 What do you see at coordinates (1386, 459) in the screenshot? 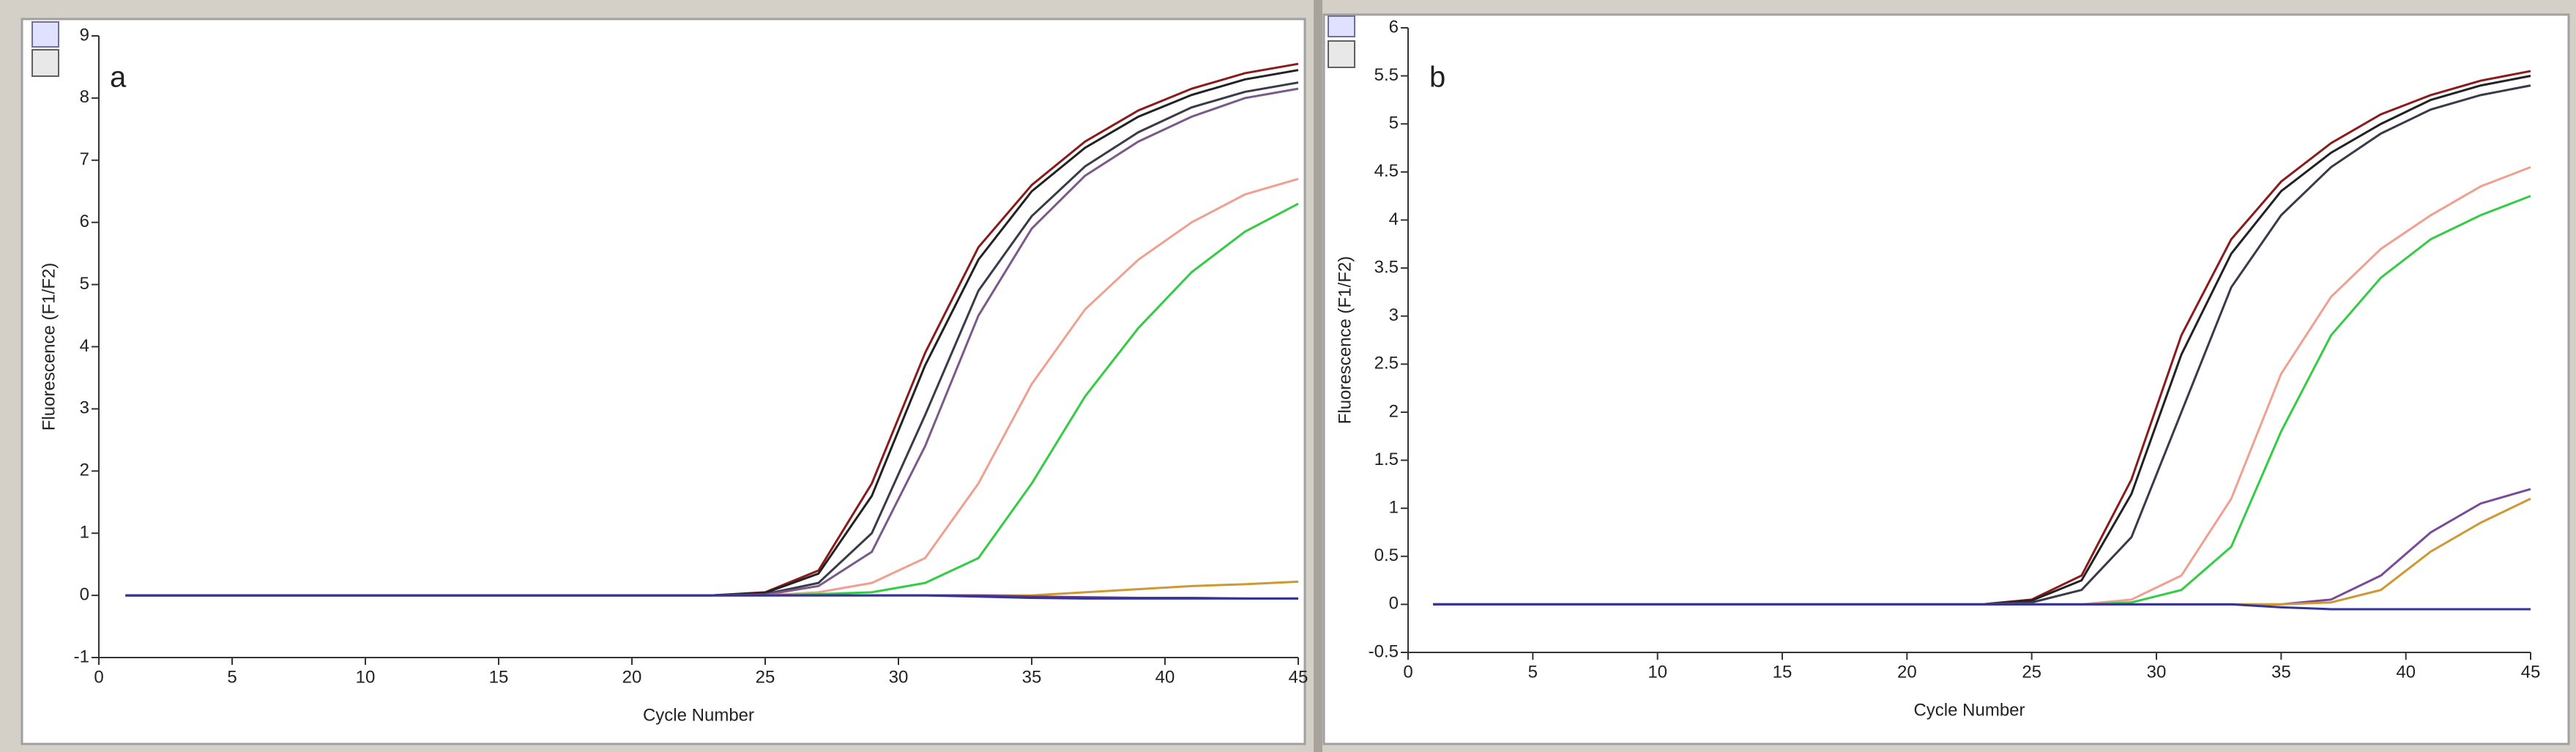
I see `y-tick-label: 1.5` at bounding box center [1386, 459].